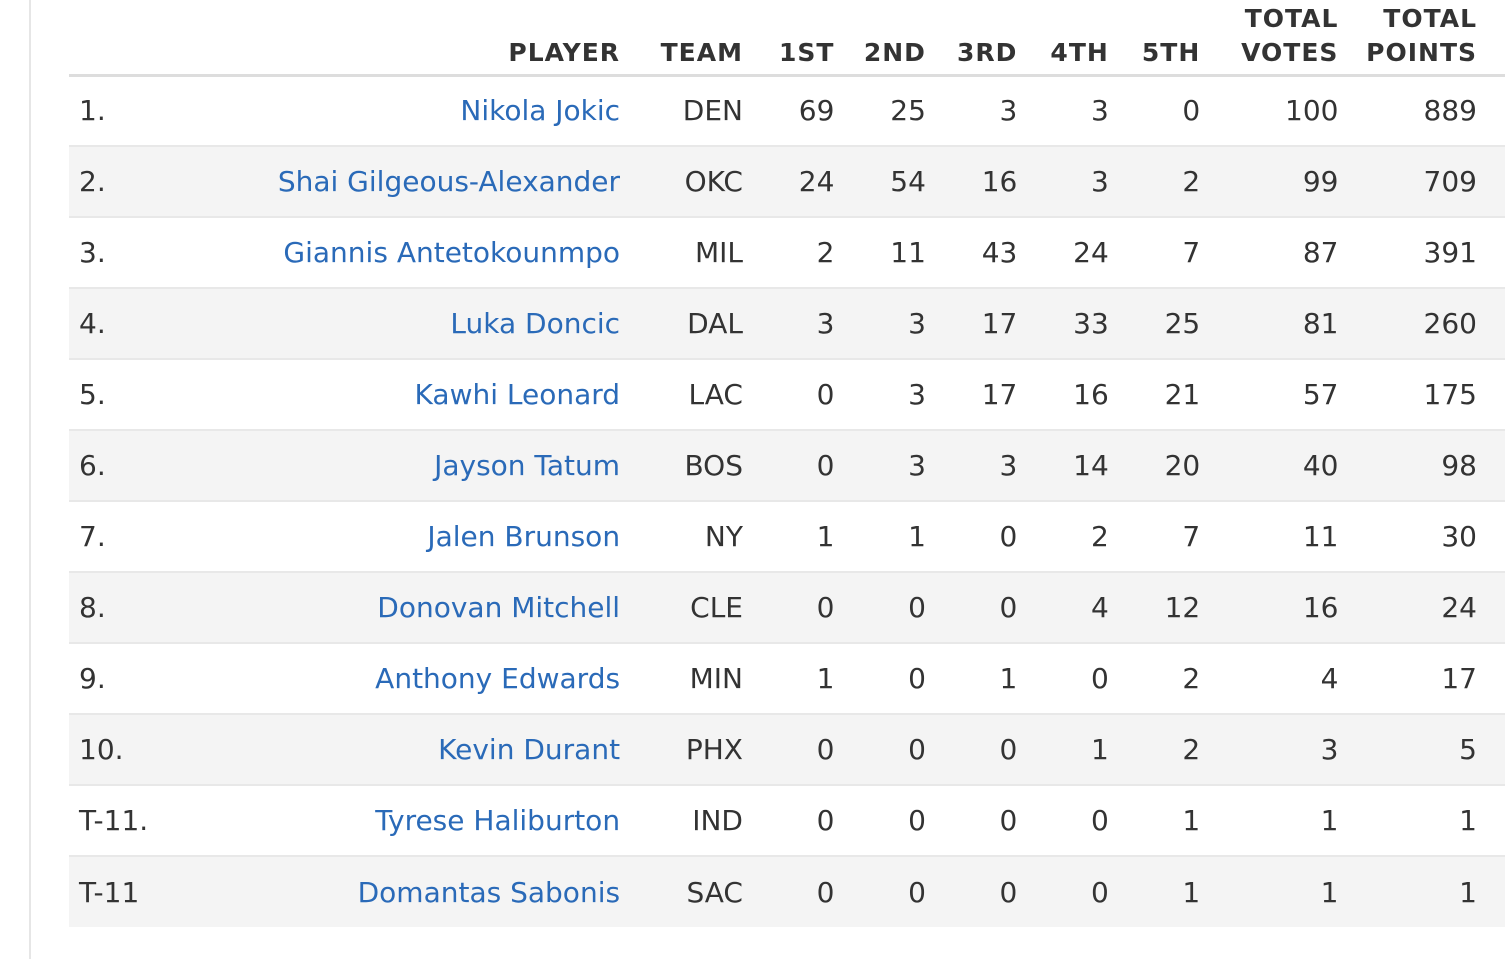 This screenshot has height=959, width=1505. I want to click on player-link: Tyrese Haliburton, so click(498, 820).